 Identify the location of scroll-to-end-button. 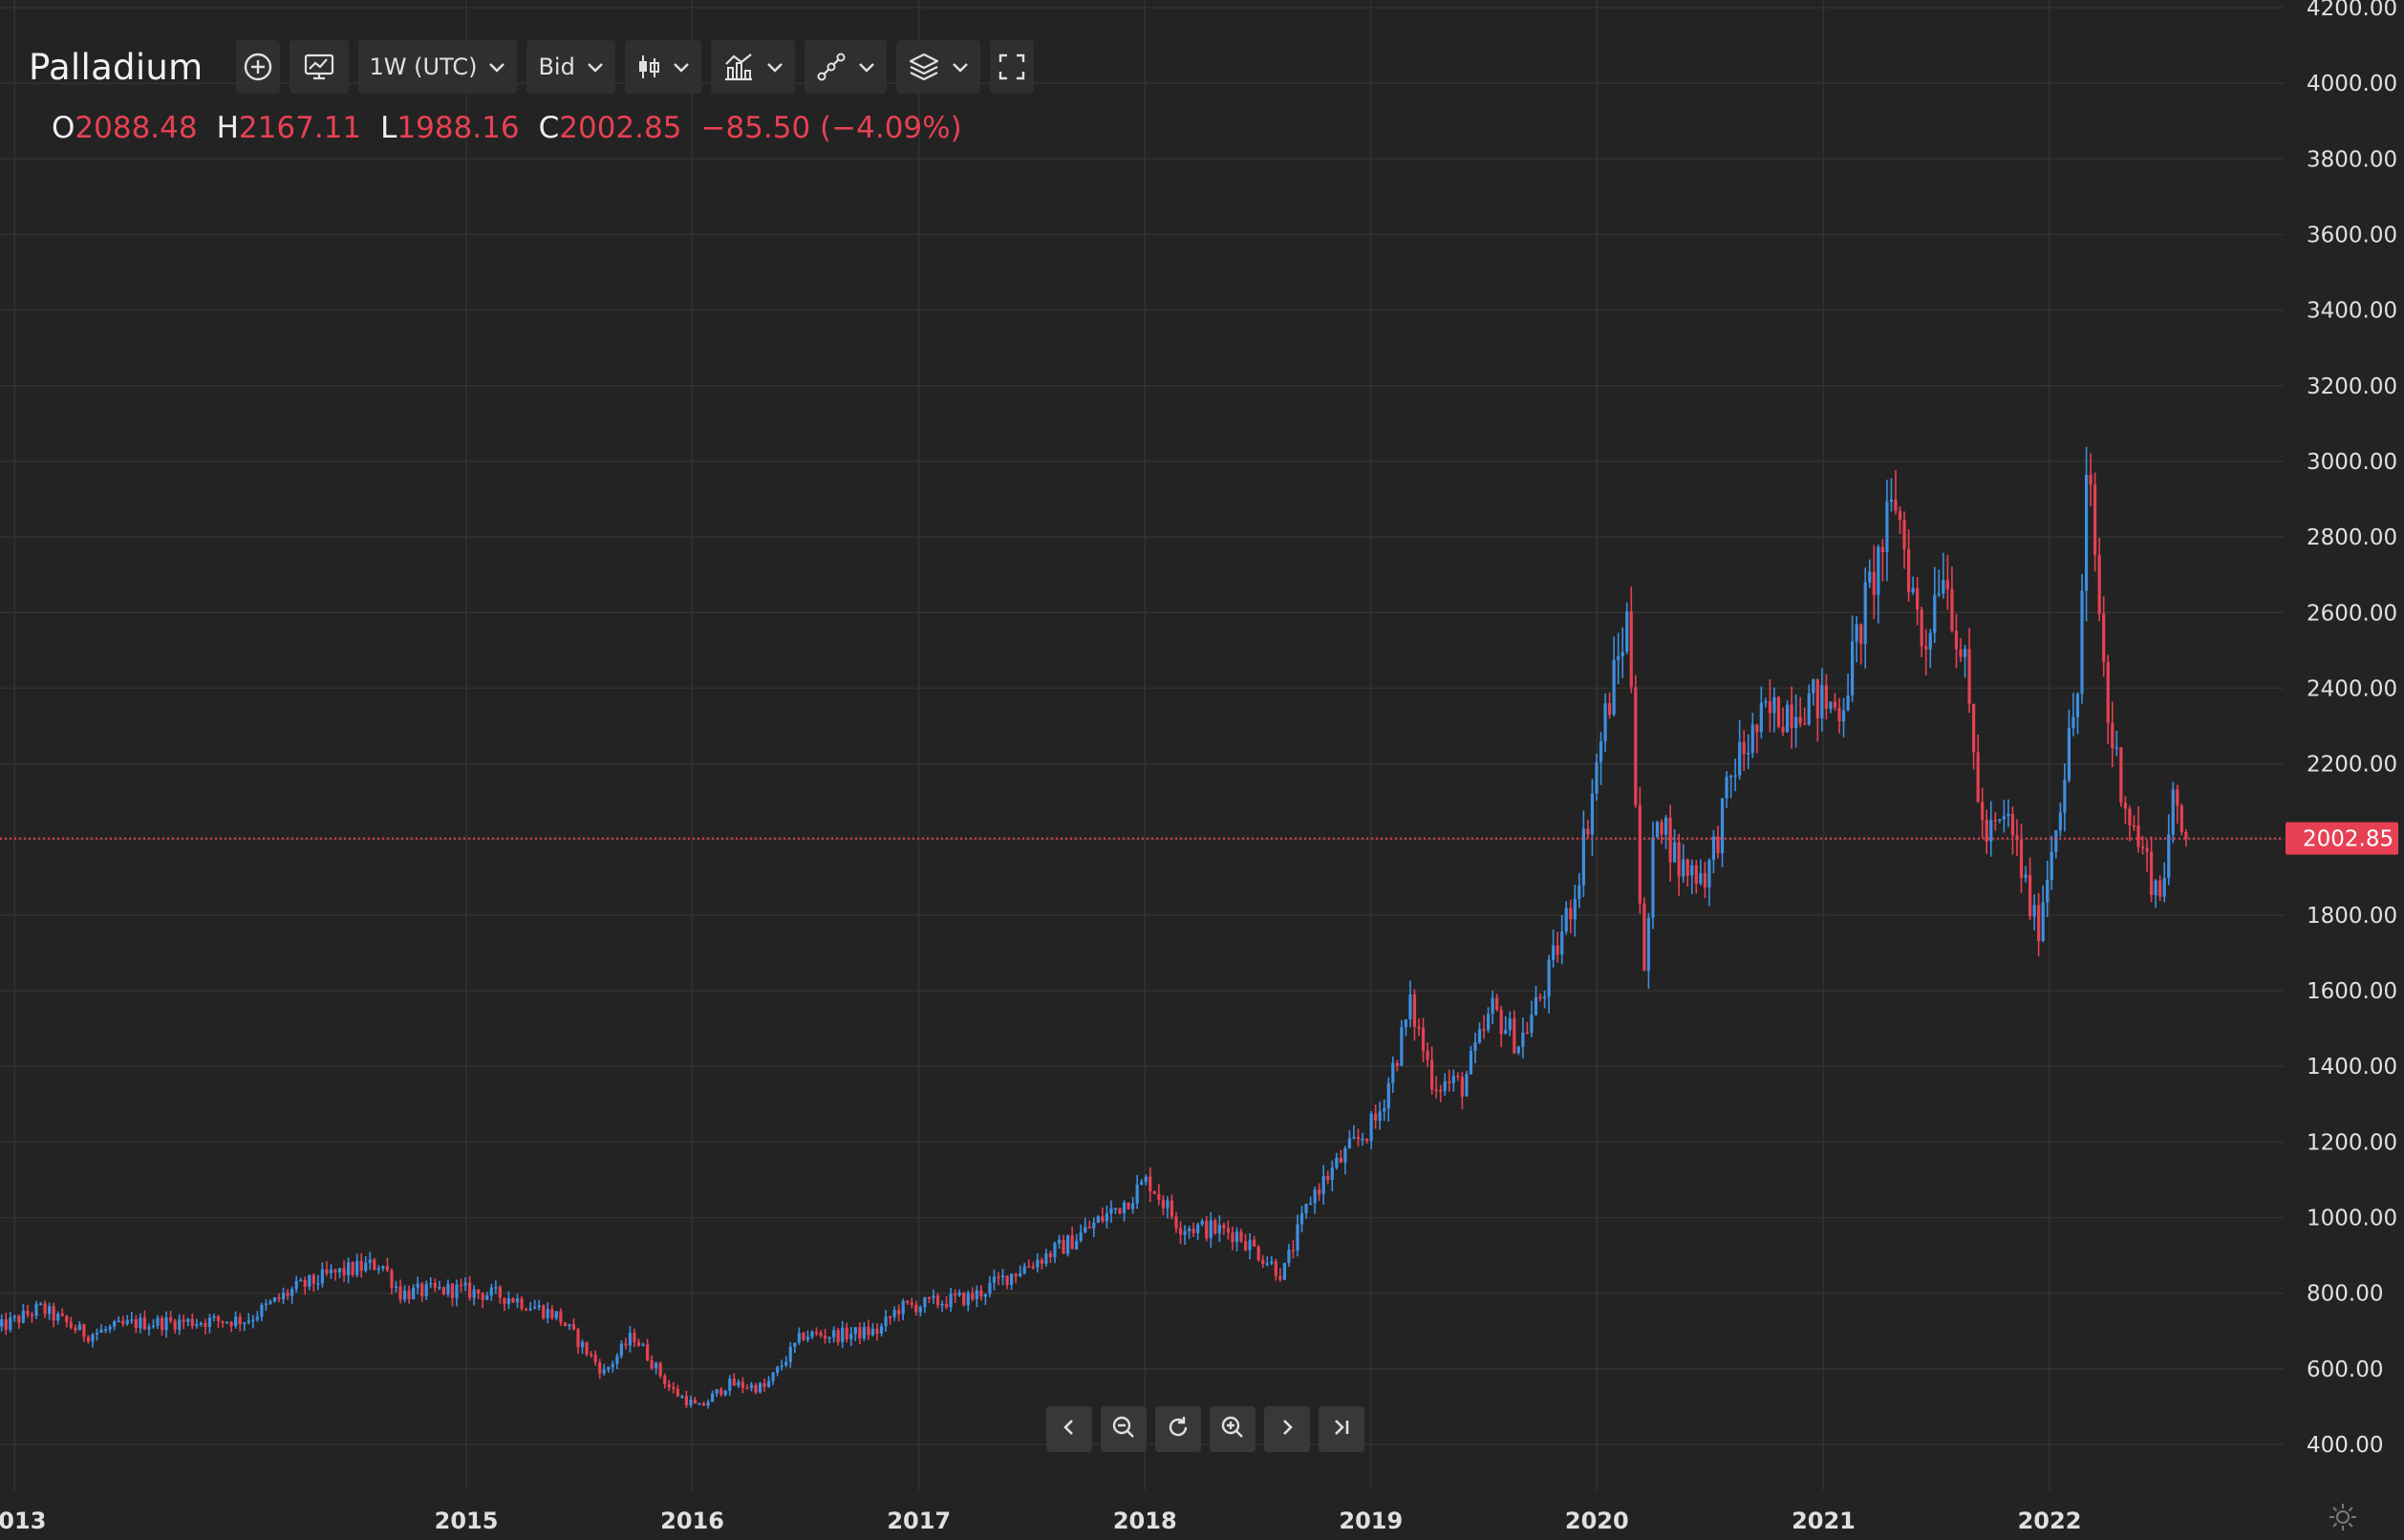
(1341, 1429).